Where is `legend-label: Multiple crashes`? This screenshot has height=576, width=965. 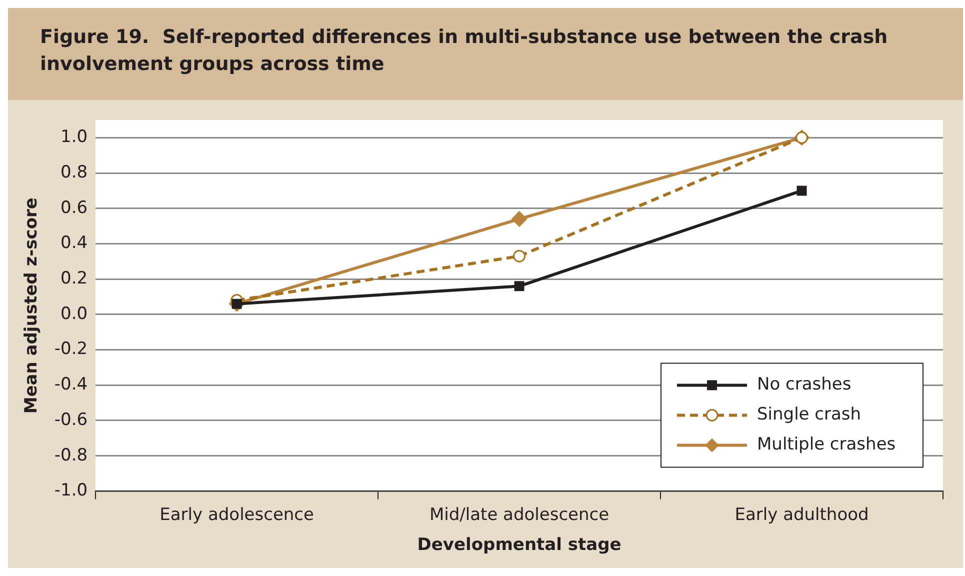 legend-label: Multiple crashes is located at coordinates (826, 444).